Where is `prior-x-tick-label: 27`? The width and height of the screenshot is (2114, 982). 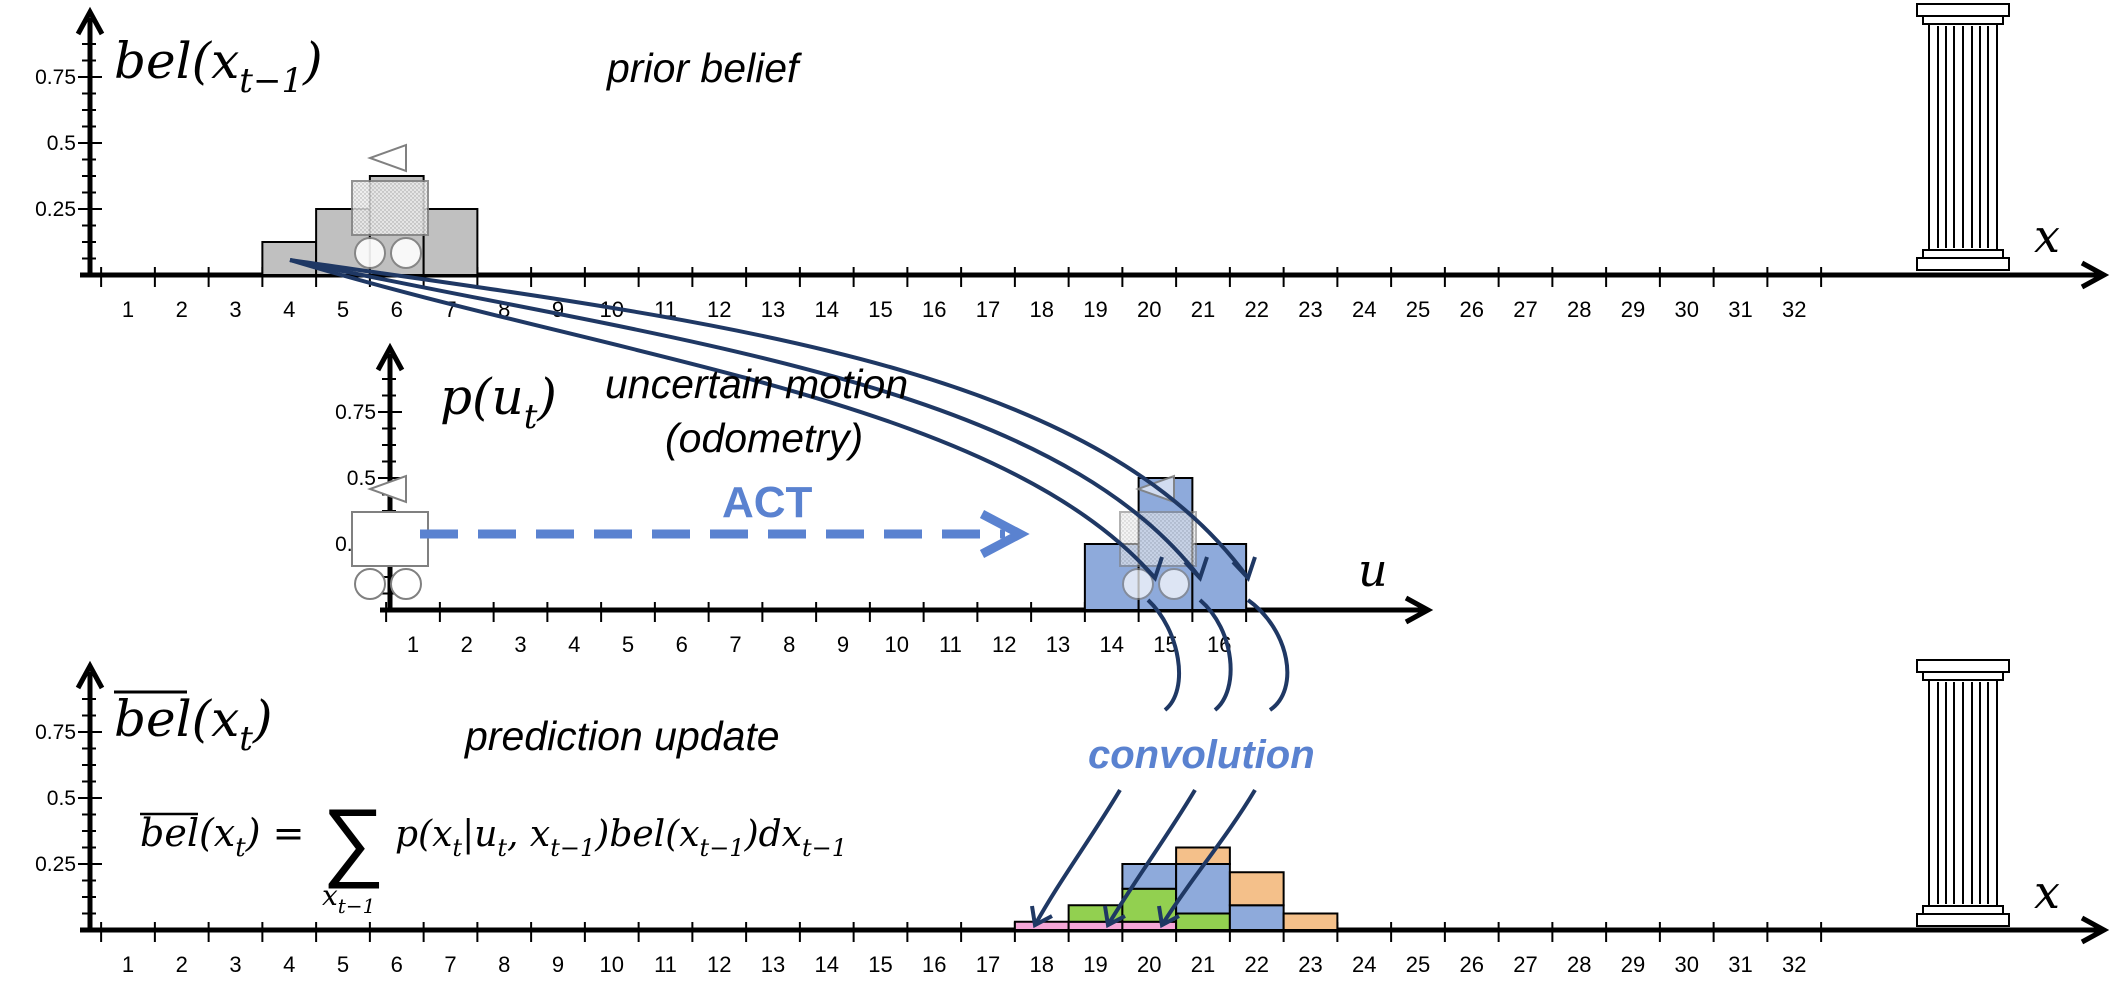
prior-x-tick-label: 27 is located at coordinates (1525, 309).